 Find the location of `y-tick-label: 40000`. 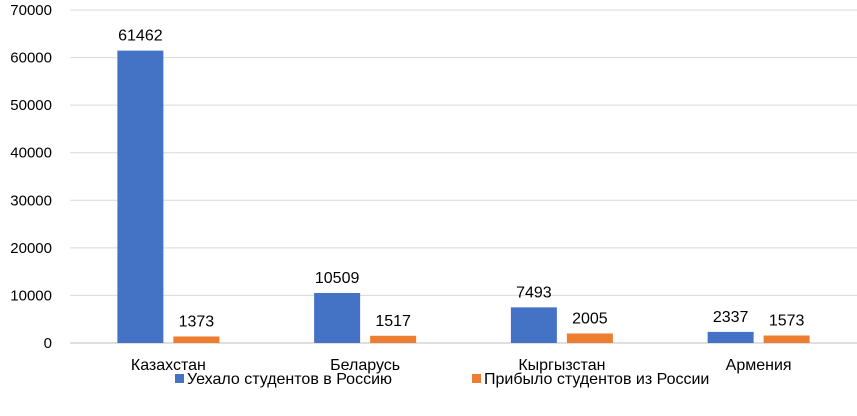

y-tick-label: 40000 is located at coordinates (31, 153).